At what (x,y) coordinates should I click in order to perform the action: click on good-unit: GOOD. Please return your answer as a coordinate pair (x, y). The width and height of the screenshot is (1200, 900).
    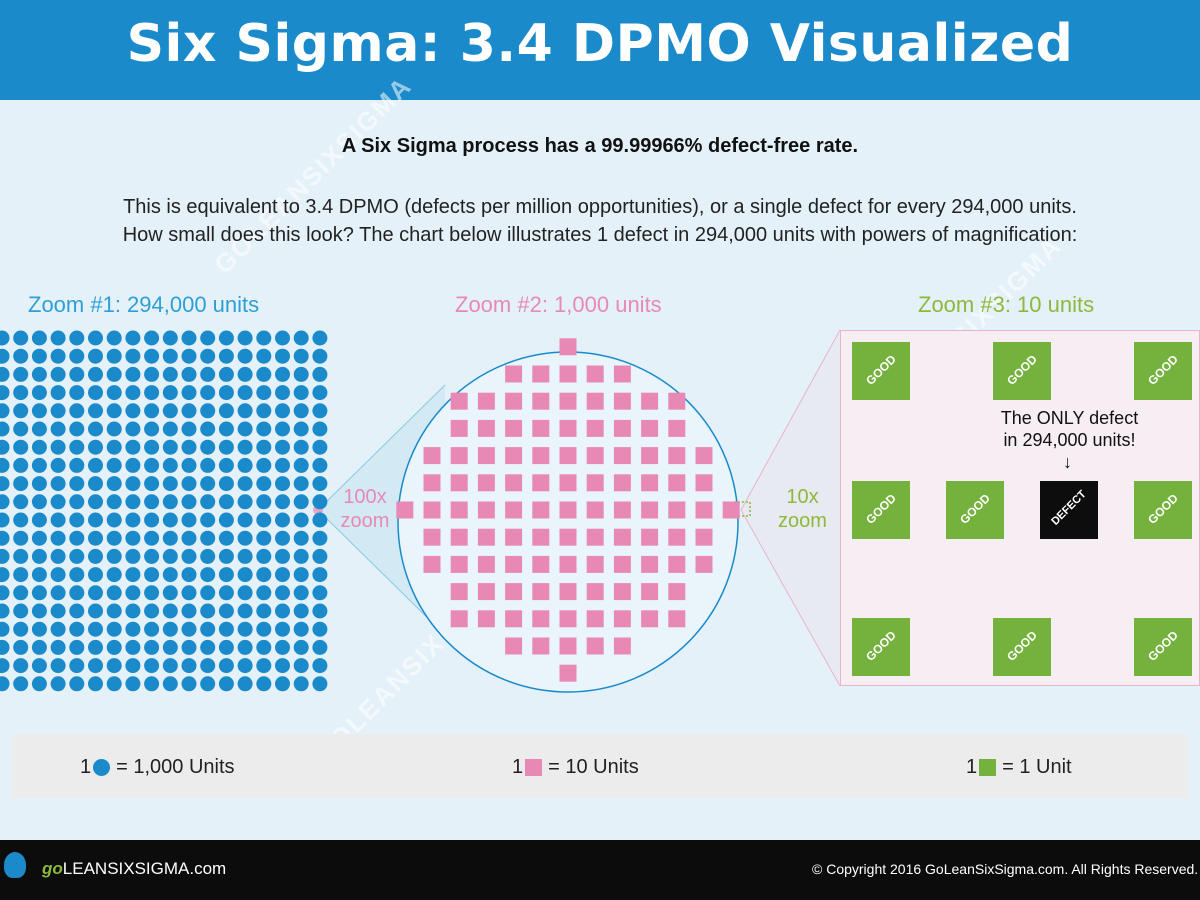
    Looking at the image, I should click on (1163, 371).